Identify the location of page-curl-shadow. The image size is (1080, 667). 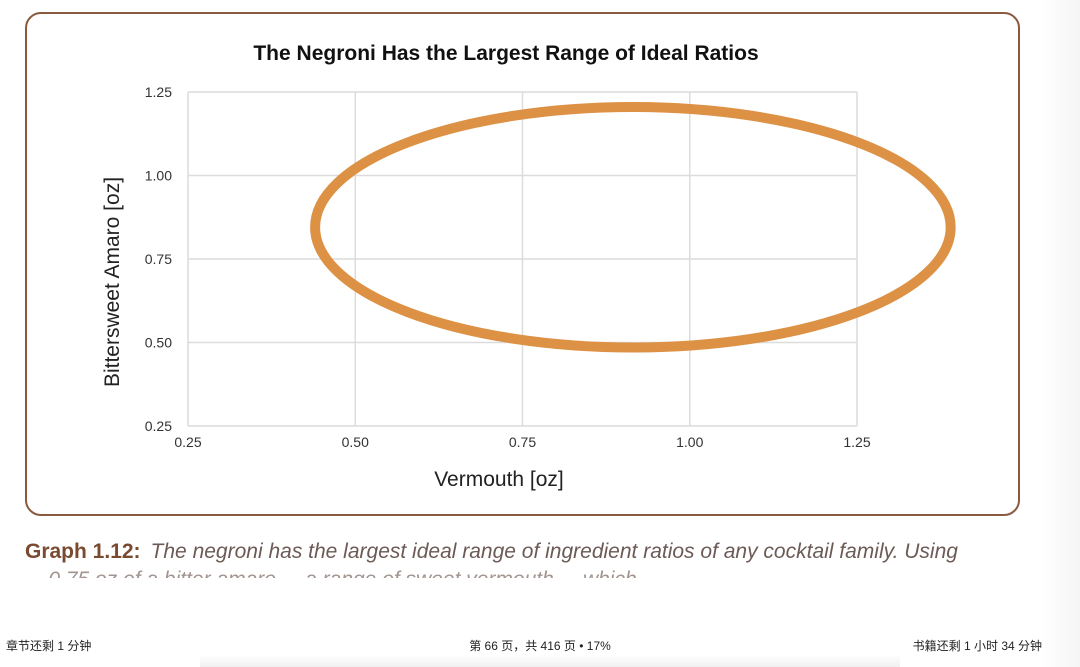
(1060, 333).